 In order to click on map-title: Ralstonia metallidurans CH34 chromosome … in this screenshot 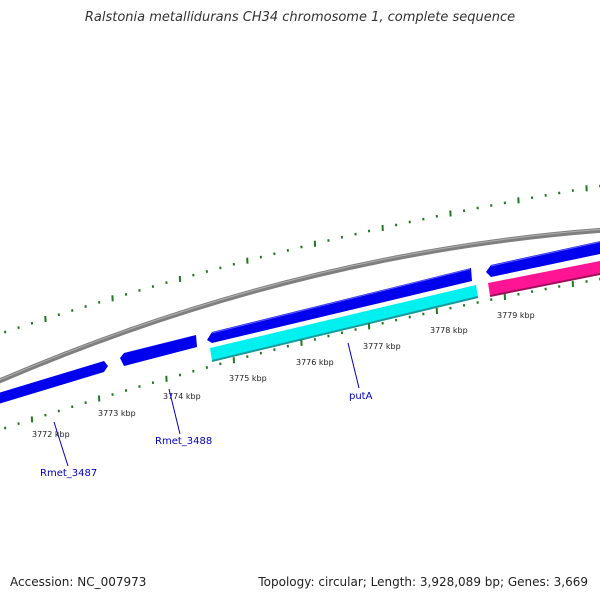, I will do `click(300, 17)`.